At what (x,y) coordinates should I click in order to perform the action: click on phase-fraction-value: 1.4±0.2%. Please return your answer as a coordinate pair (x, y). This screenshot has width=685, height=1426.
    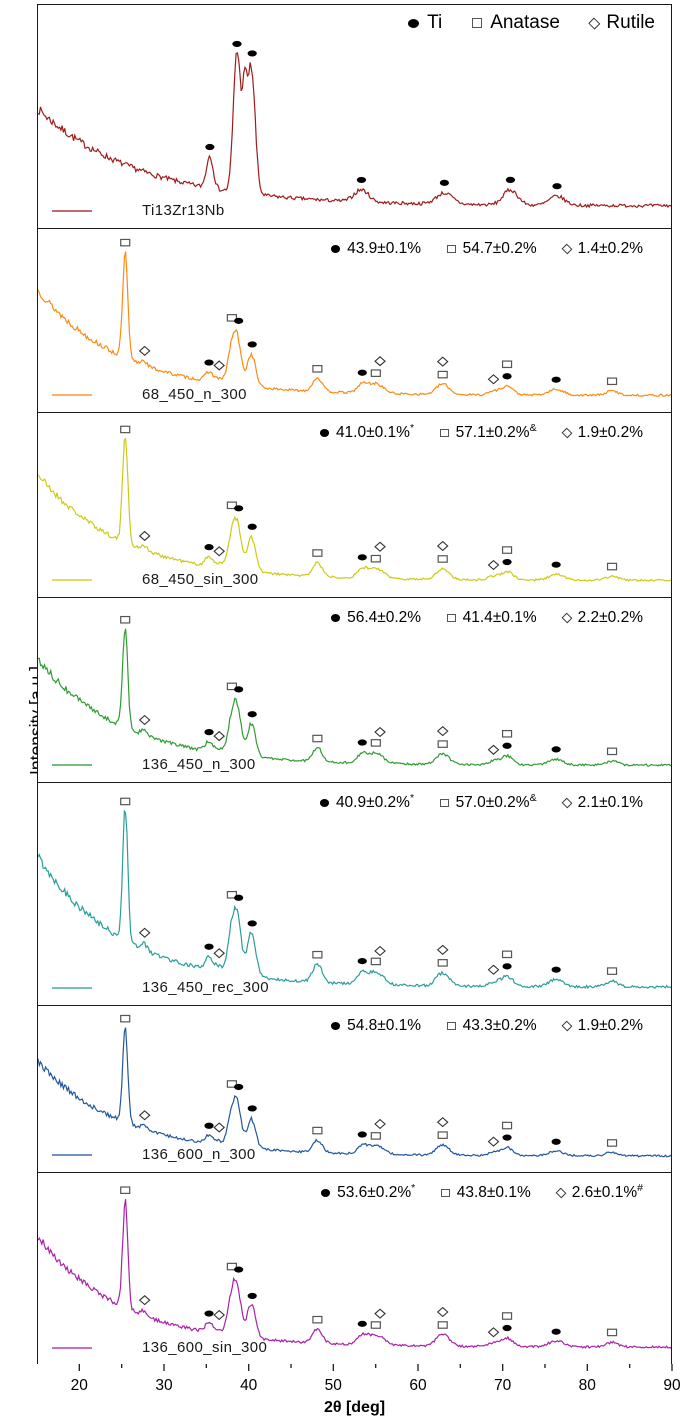
    Looking at the image, I should click on (610, 248).